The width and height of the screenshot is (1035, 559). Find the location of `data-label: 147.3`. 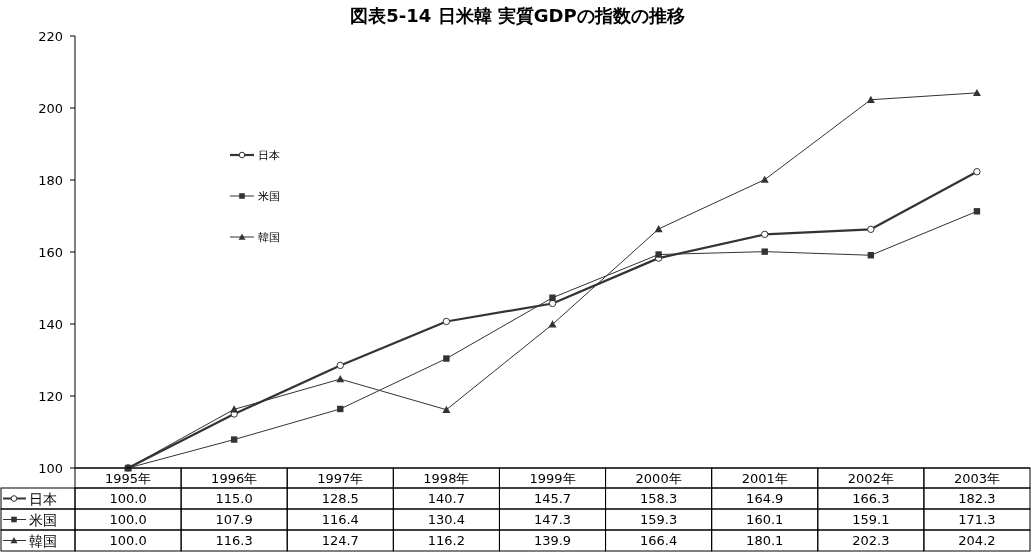

data-label: 147.3 is located at coordinates (552, 519).